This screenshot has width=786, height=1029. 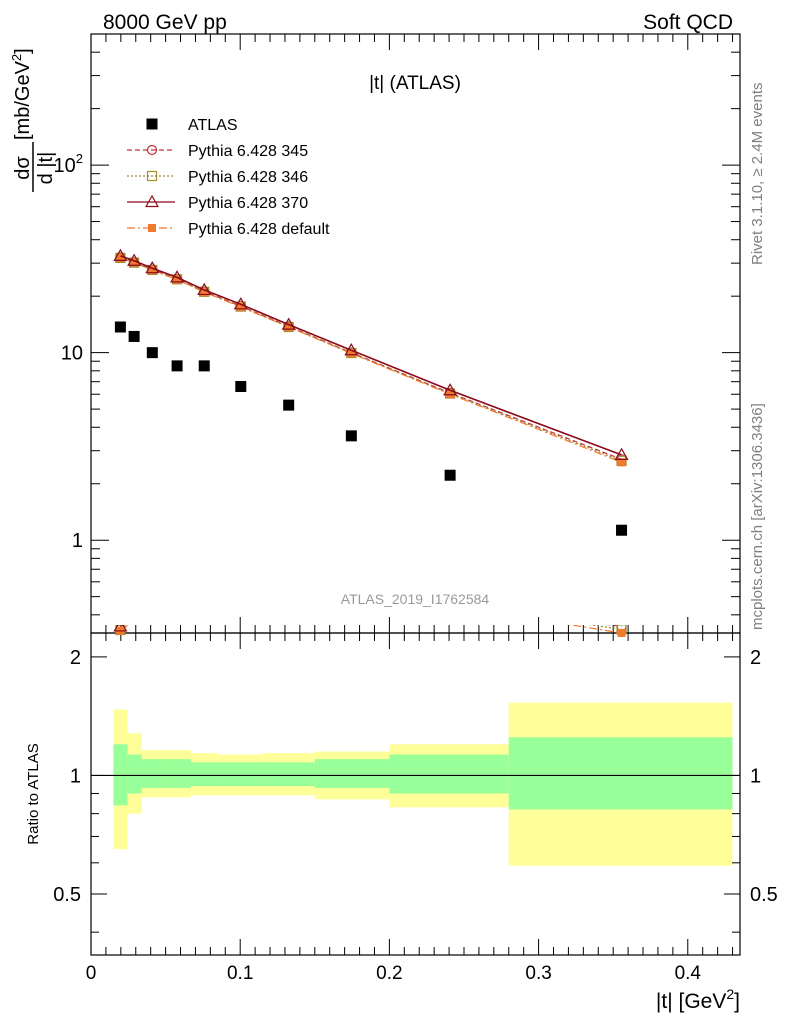 What do you see at coordinates (621, 633) in the screenshot?
I see `ratio-point-pdefault` at bounding box center [621, 633].